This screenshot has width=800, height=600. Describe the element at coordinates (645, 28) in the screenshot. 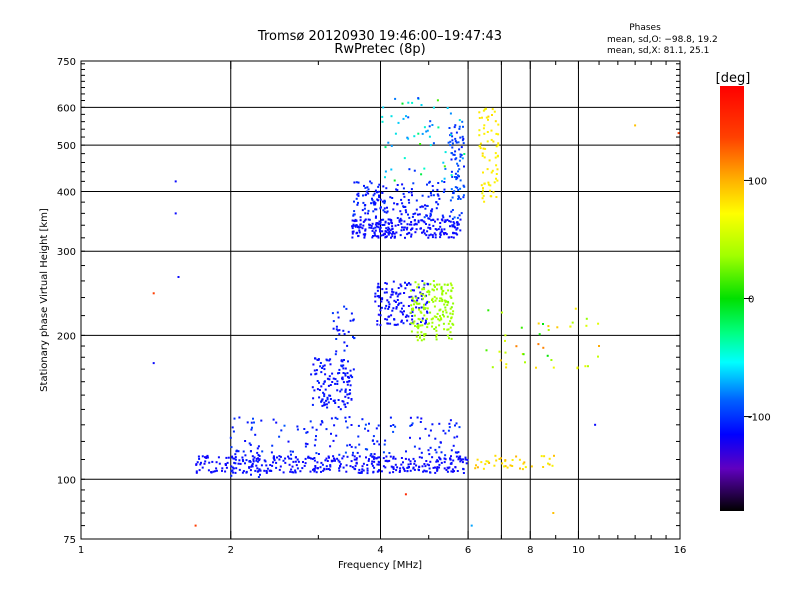

I see `phase-info-heading: Phases` at that location.